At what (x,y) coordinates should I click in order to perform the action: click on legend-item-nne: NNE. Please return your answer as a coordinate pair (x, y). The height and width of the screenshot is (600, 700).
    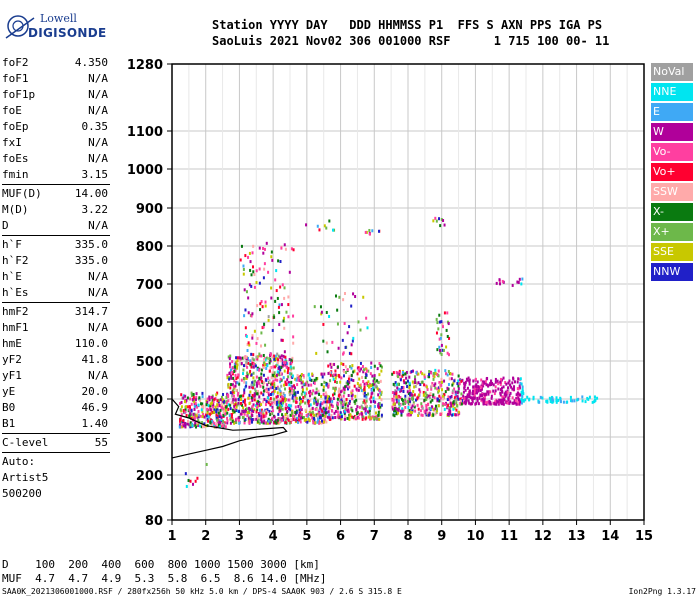
    Looking at the image, I should click on (672, 92).